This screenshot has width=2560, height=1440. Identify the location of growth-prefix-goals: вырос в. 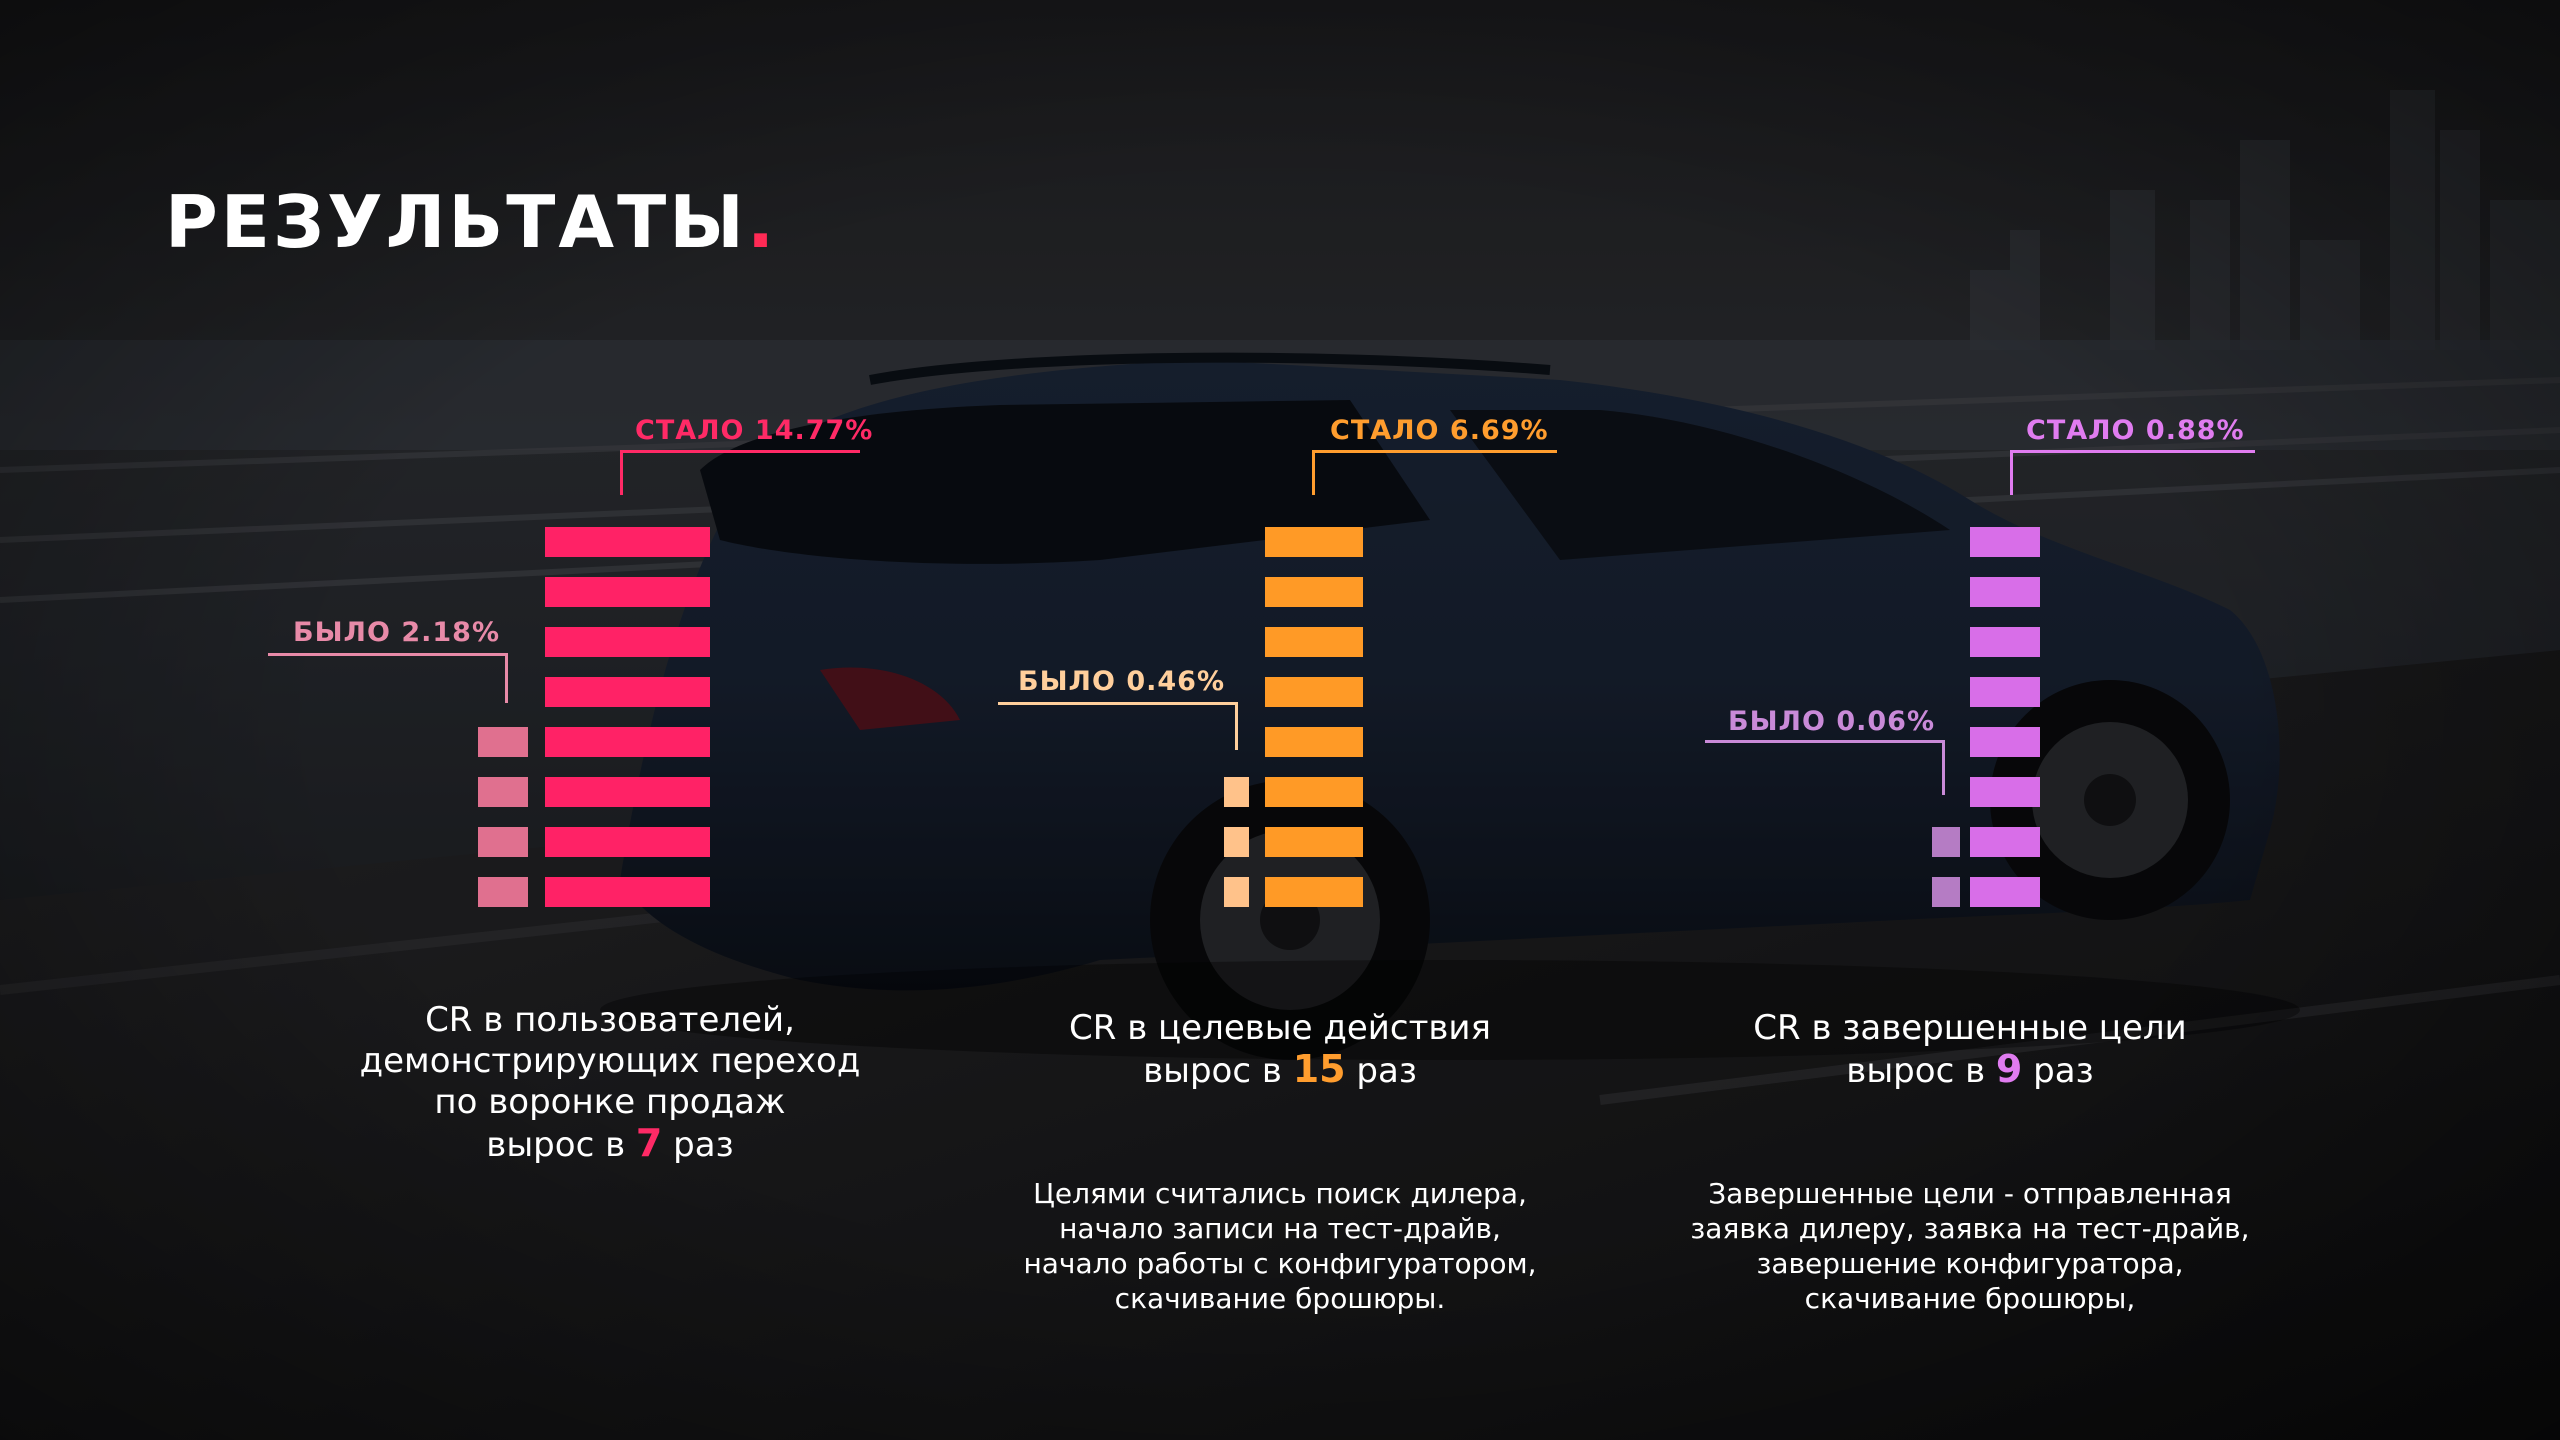
(1921, 1071).